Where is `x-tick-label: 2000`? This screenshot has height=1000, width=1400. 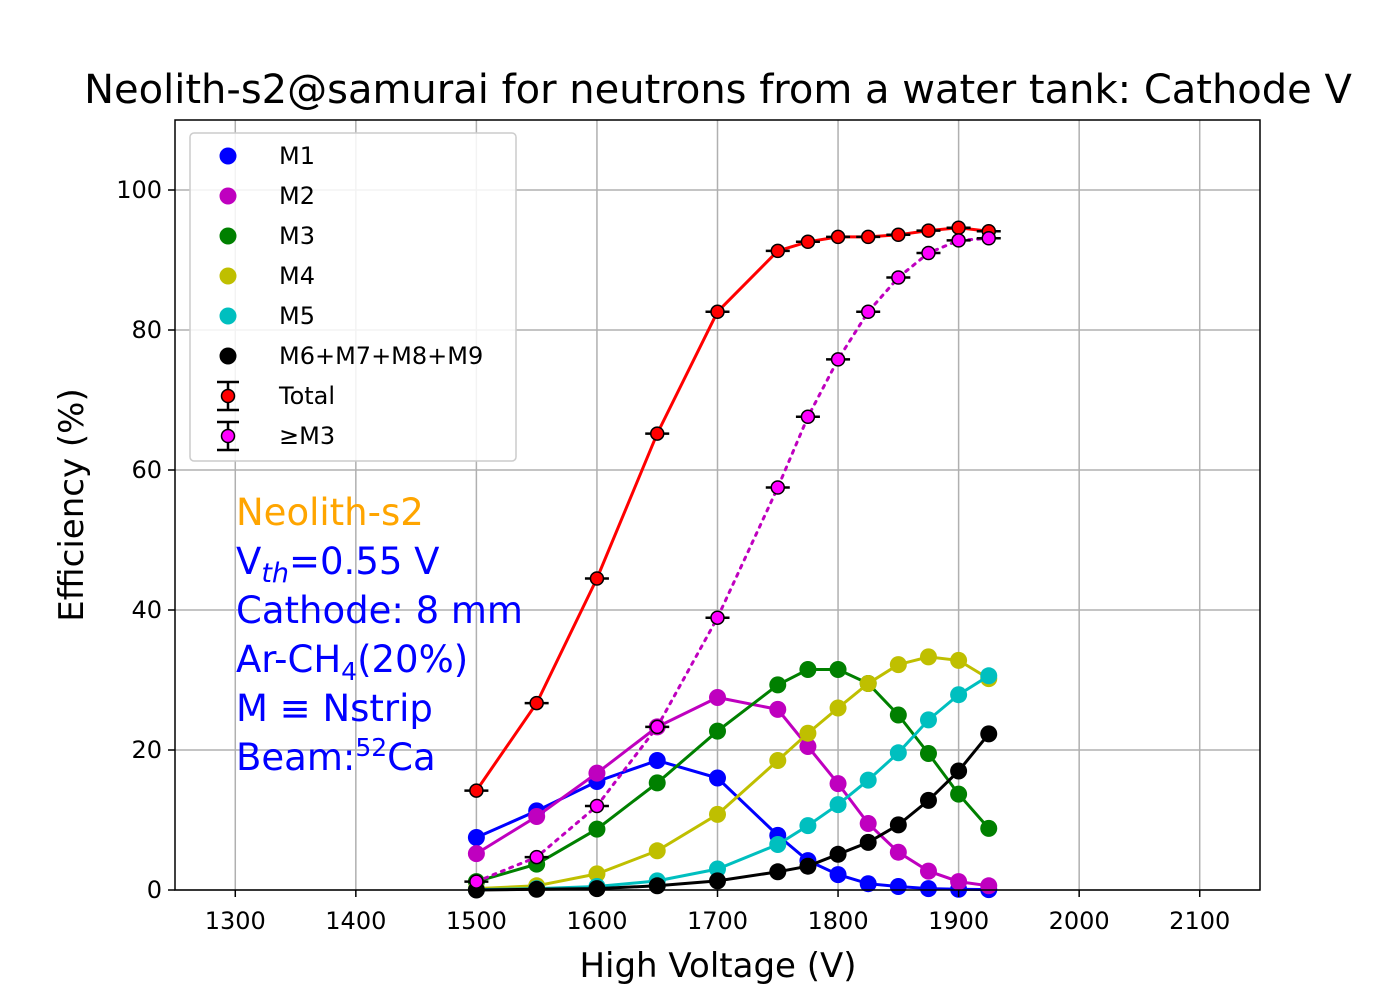
x-tick-label: 2000 is located at coordinates (1079, 921).